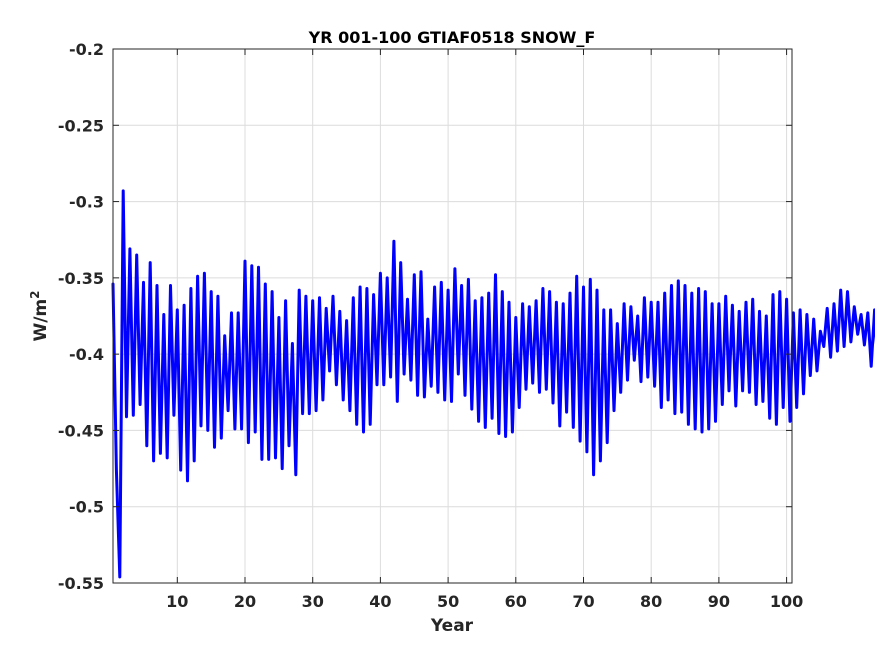  What do you see at coordinates (516, 601) in the screenshot?
I see `x-tick-label: 60` at bounding box center [516, 601].